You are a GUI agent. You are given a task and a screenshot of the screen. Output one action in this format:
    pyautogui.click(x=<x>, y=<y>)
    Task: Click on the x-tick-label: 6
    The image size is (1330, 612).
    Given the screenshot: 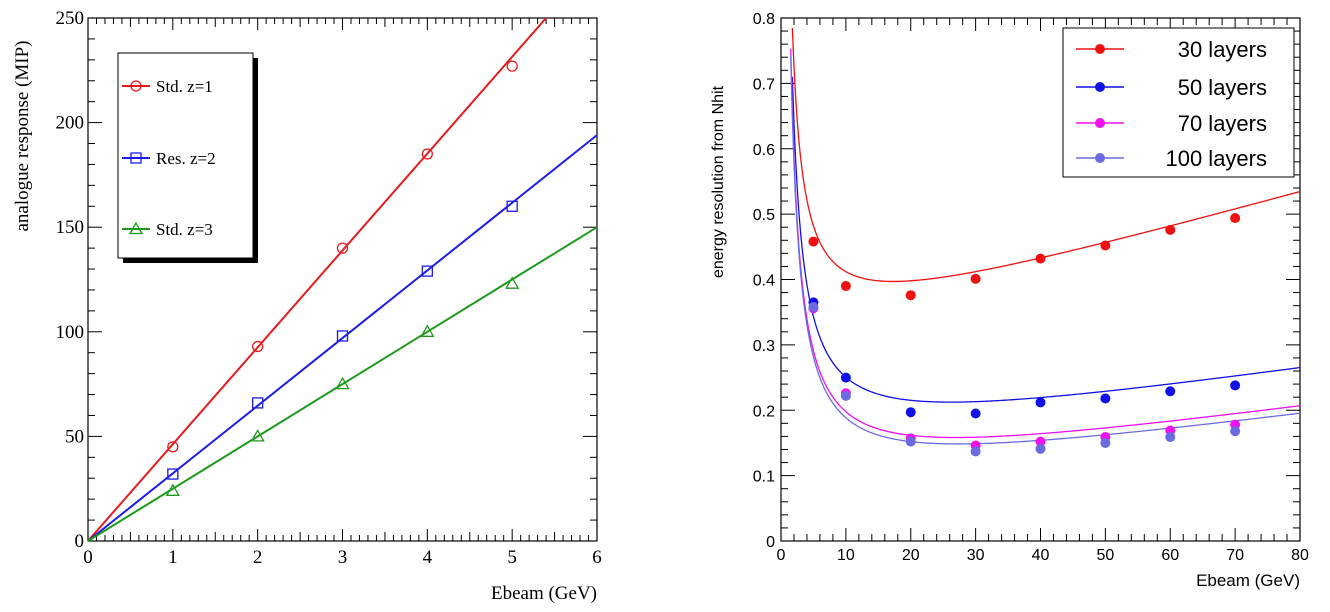 What is the action you would take?
    pyautogui.click(x=597, y=557)
    